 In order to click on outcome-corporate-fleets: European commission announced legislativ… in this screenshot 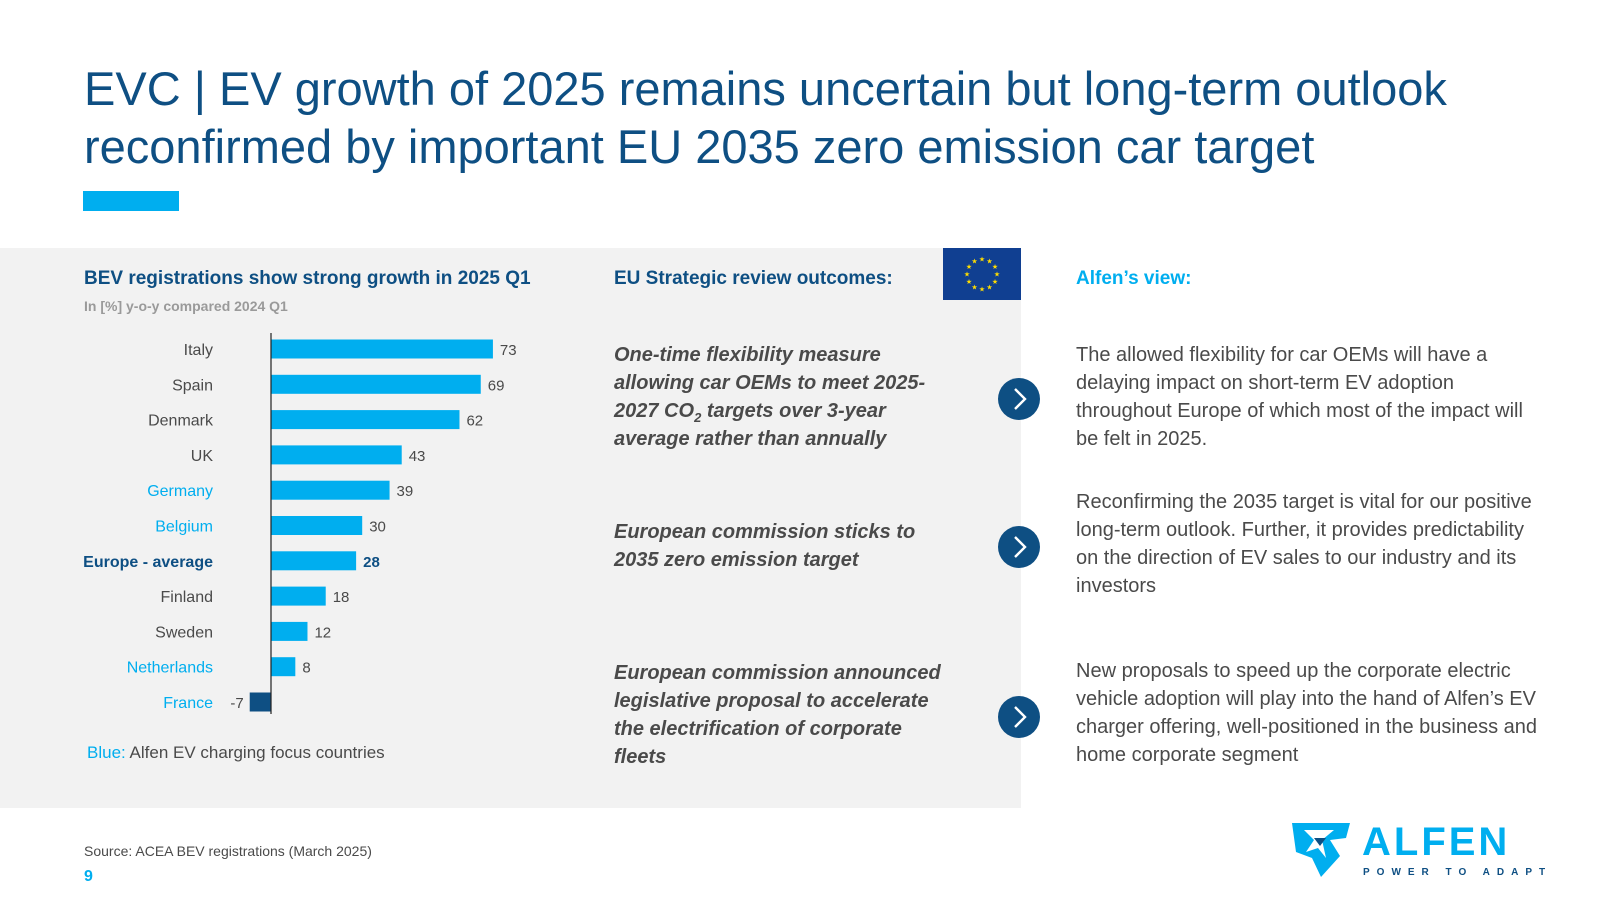, I will do `click(777, 715)`.